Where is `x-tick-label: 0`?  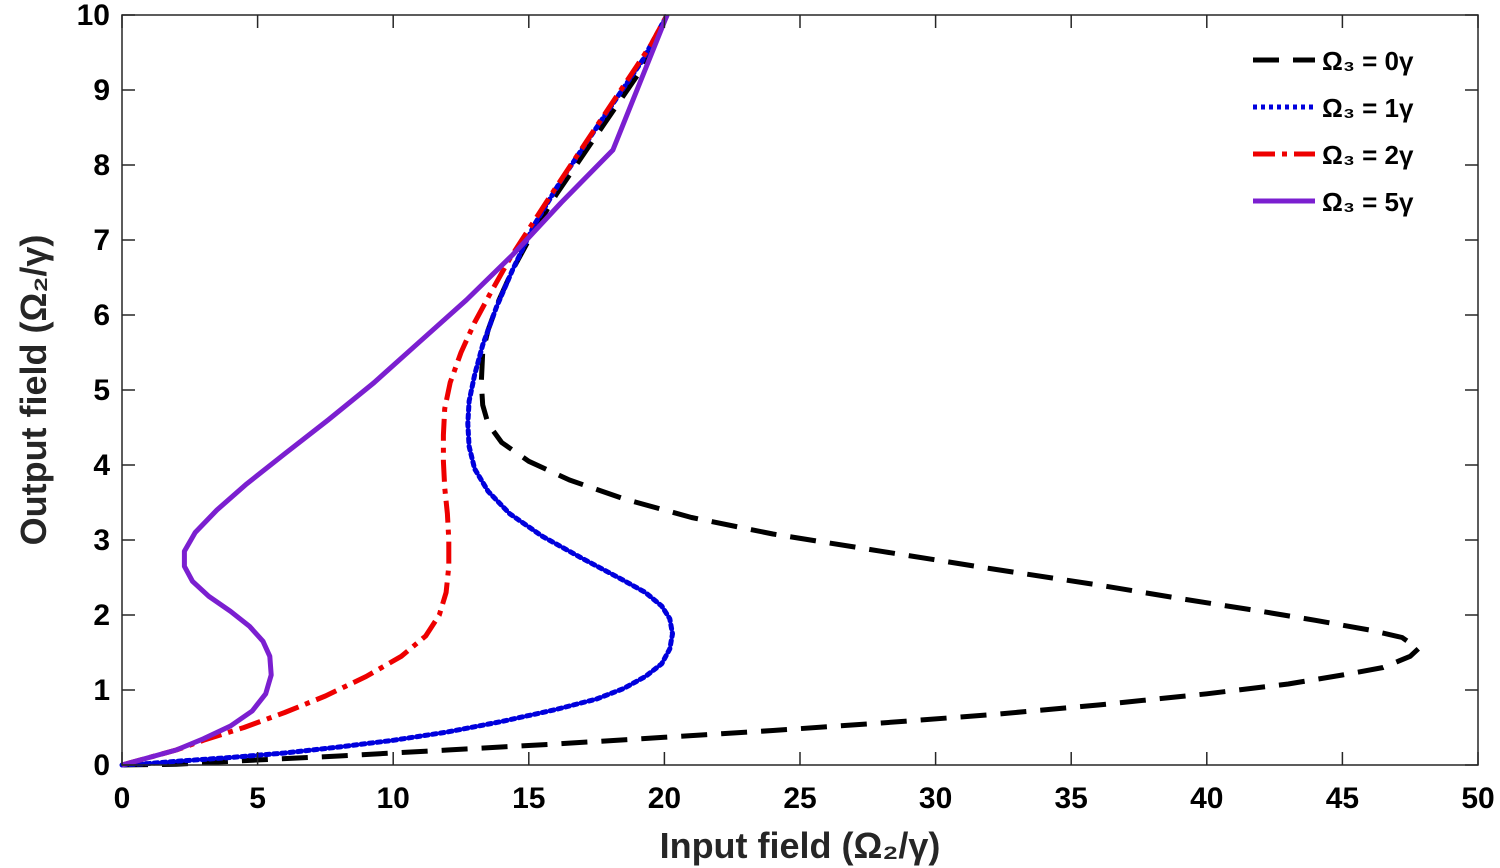
x-tick-label: 0 is located at coordinates (122, 798).